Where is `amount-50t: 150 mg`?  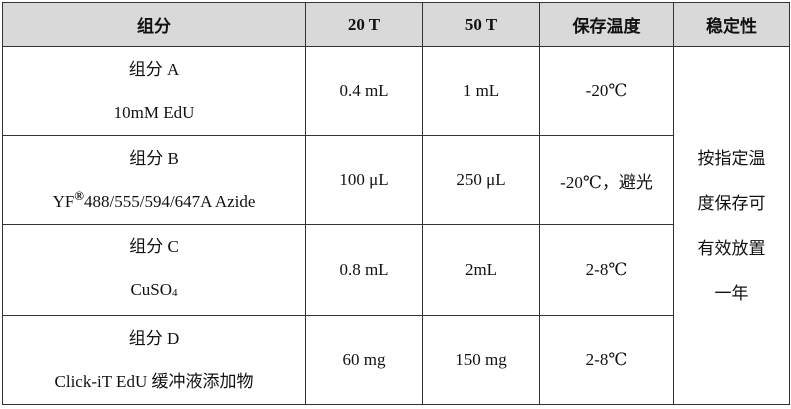 amount-50t: 150 mg is located at coordinates (481, 360).